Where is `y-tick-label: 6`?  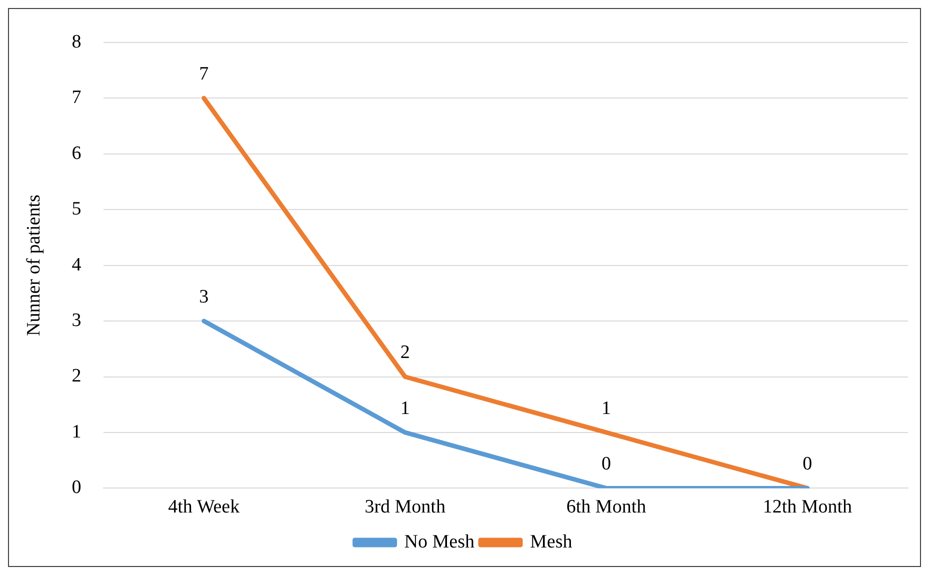
y-tick-label: 6 is located at coordinates (77, 153).